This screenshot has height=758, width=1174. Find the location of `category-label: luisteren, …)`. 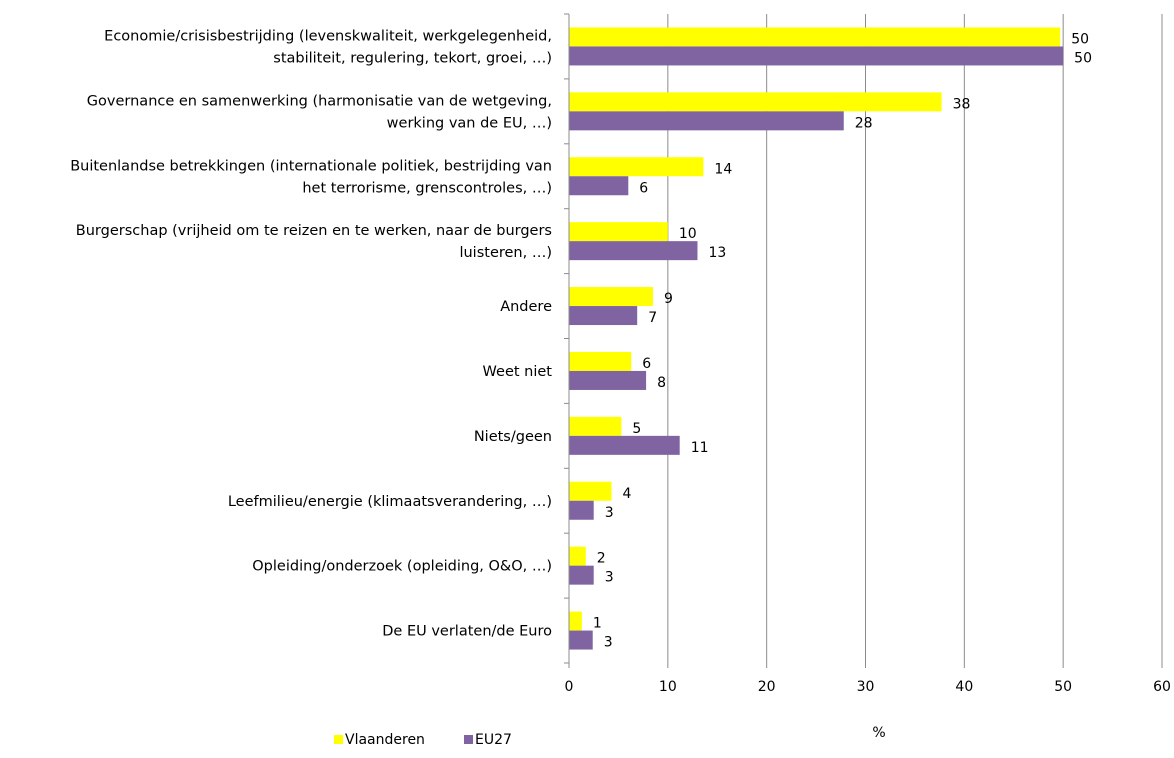

category-label: luisteren, …) is located at coordinates (505, 253).